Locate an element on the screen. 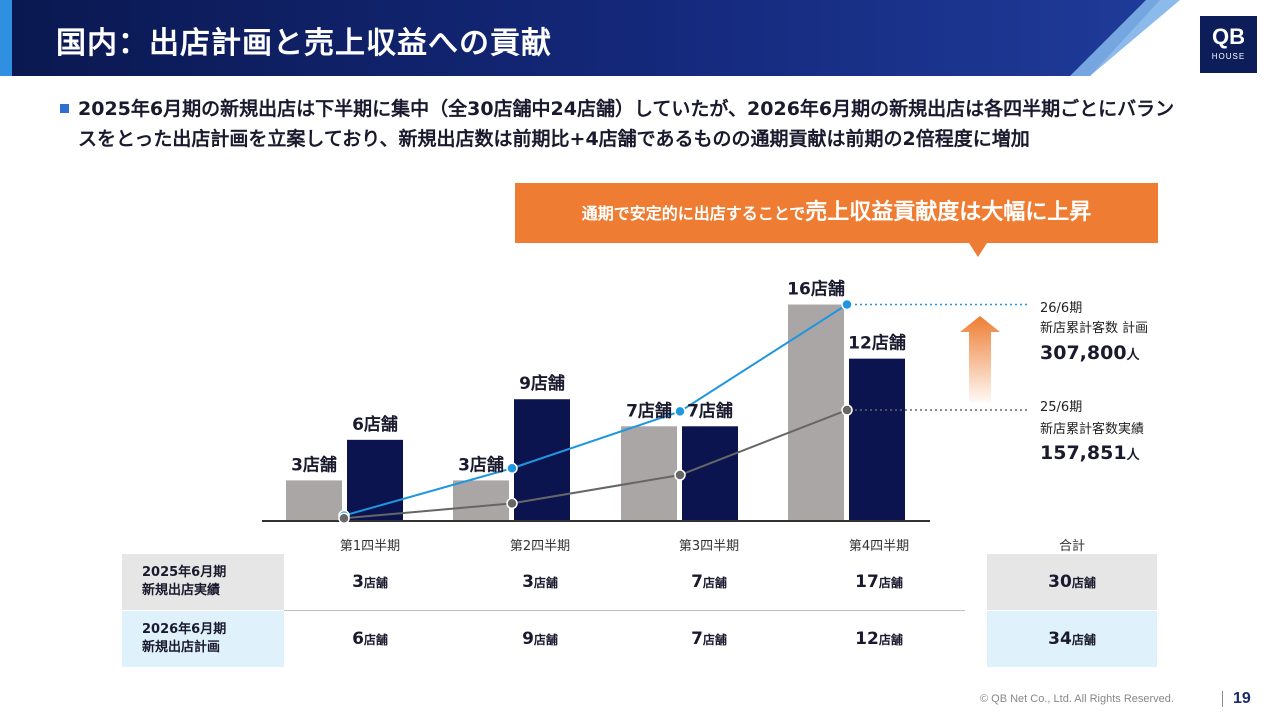 This screenshot has width=1280, height=720. table-cell: 6 店舗 is located at coordinates (370, 639).